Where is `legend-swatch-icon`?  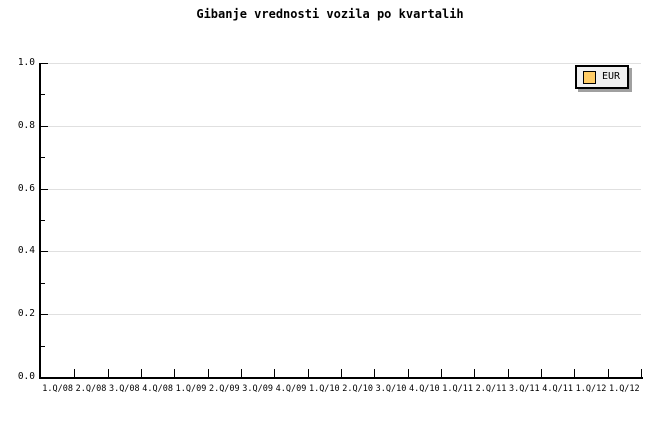
legend-swatch-icon is located at coordinates (589, 77).